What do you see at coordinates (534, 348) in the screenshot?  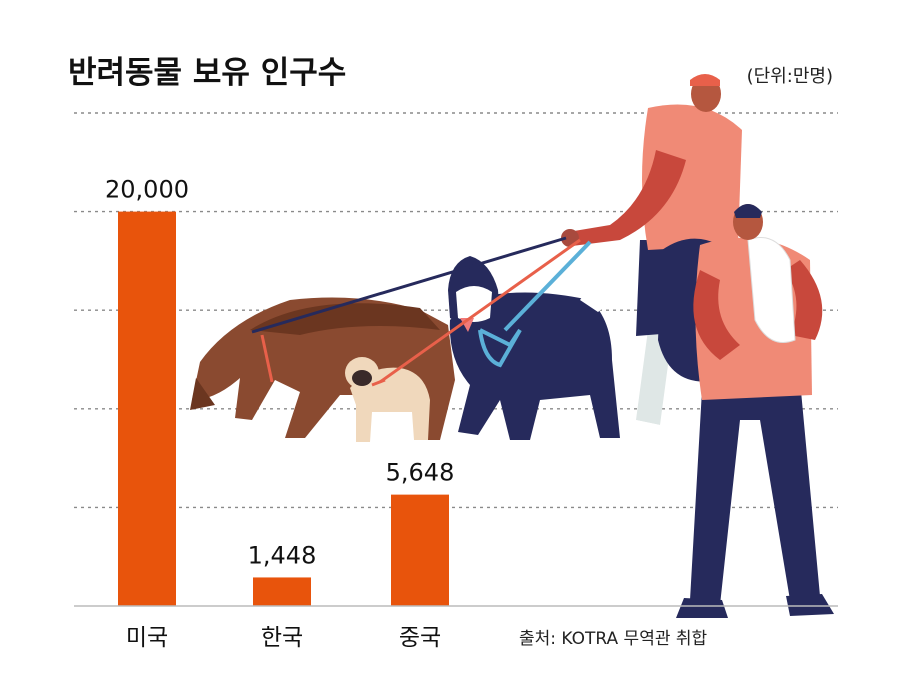 I see `husky-icon` at bounding box center [534, 348].